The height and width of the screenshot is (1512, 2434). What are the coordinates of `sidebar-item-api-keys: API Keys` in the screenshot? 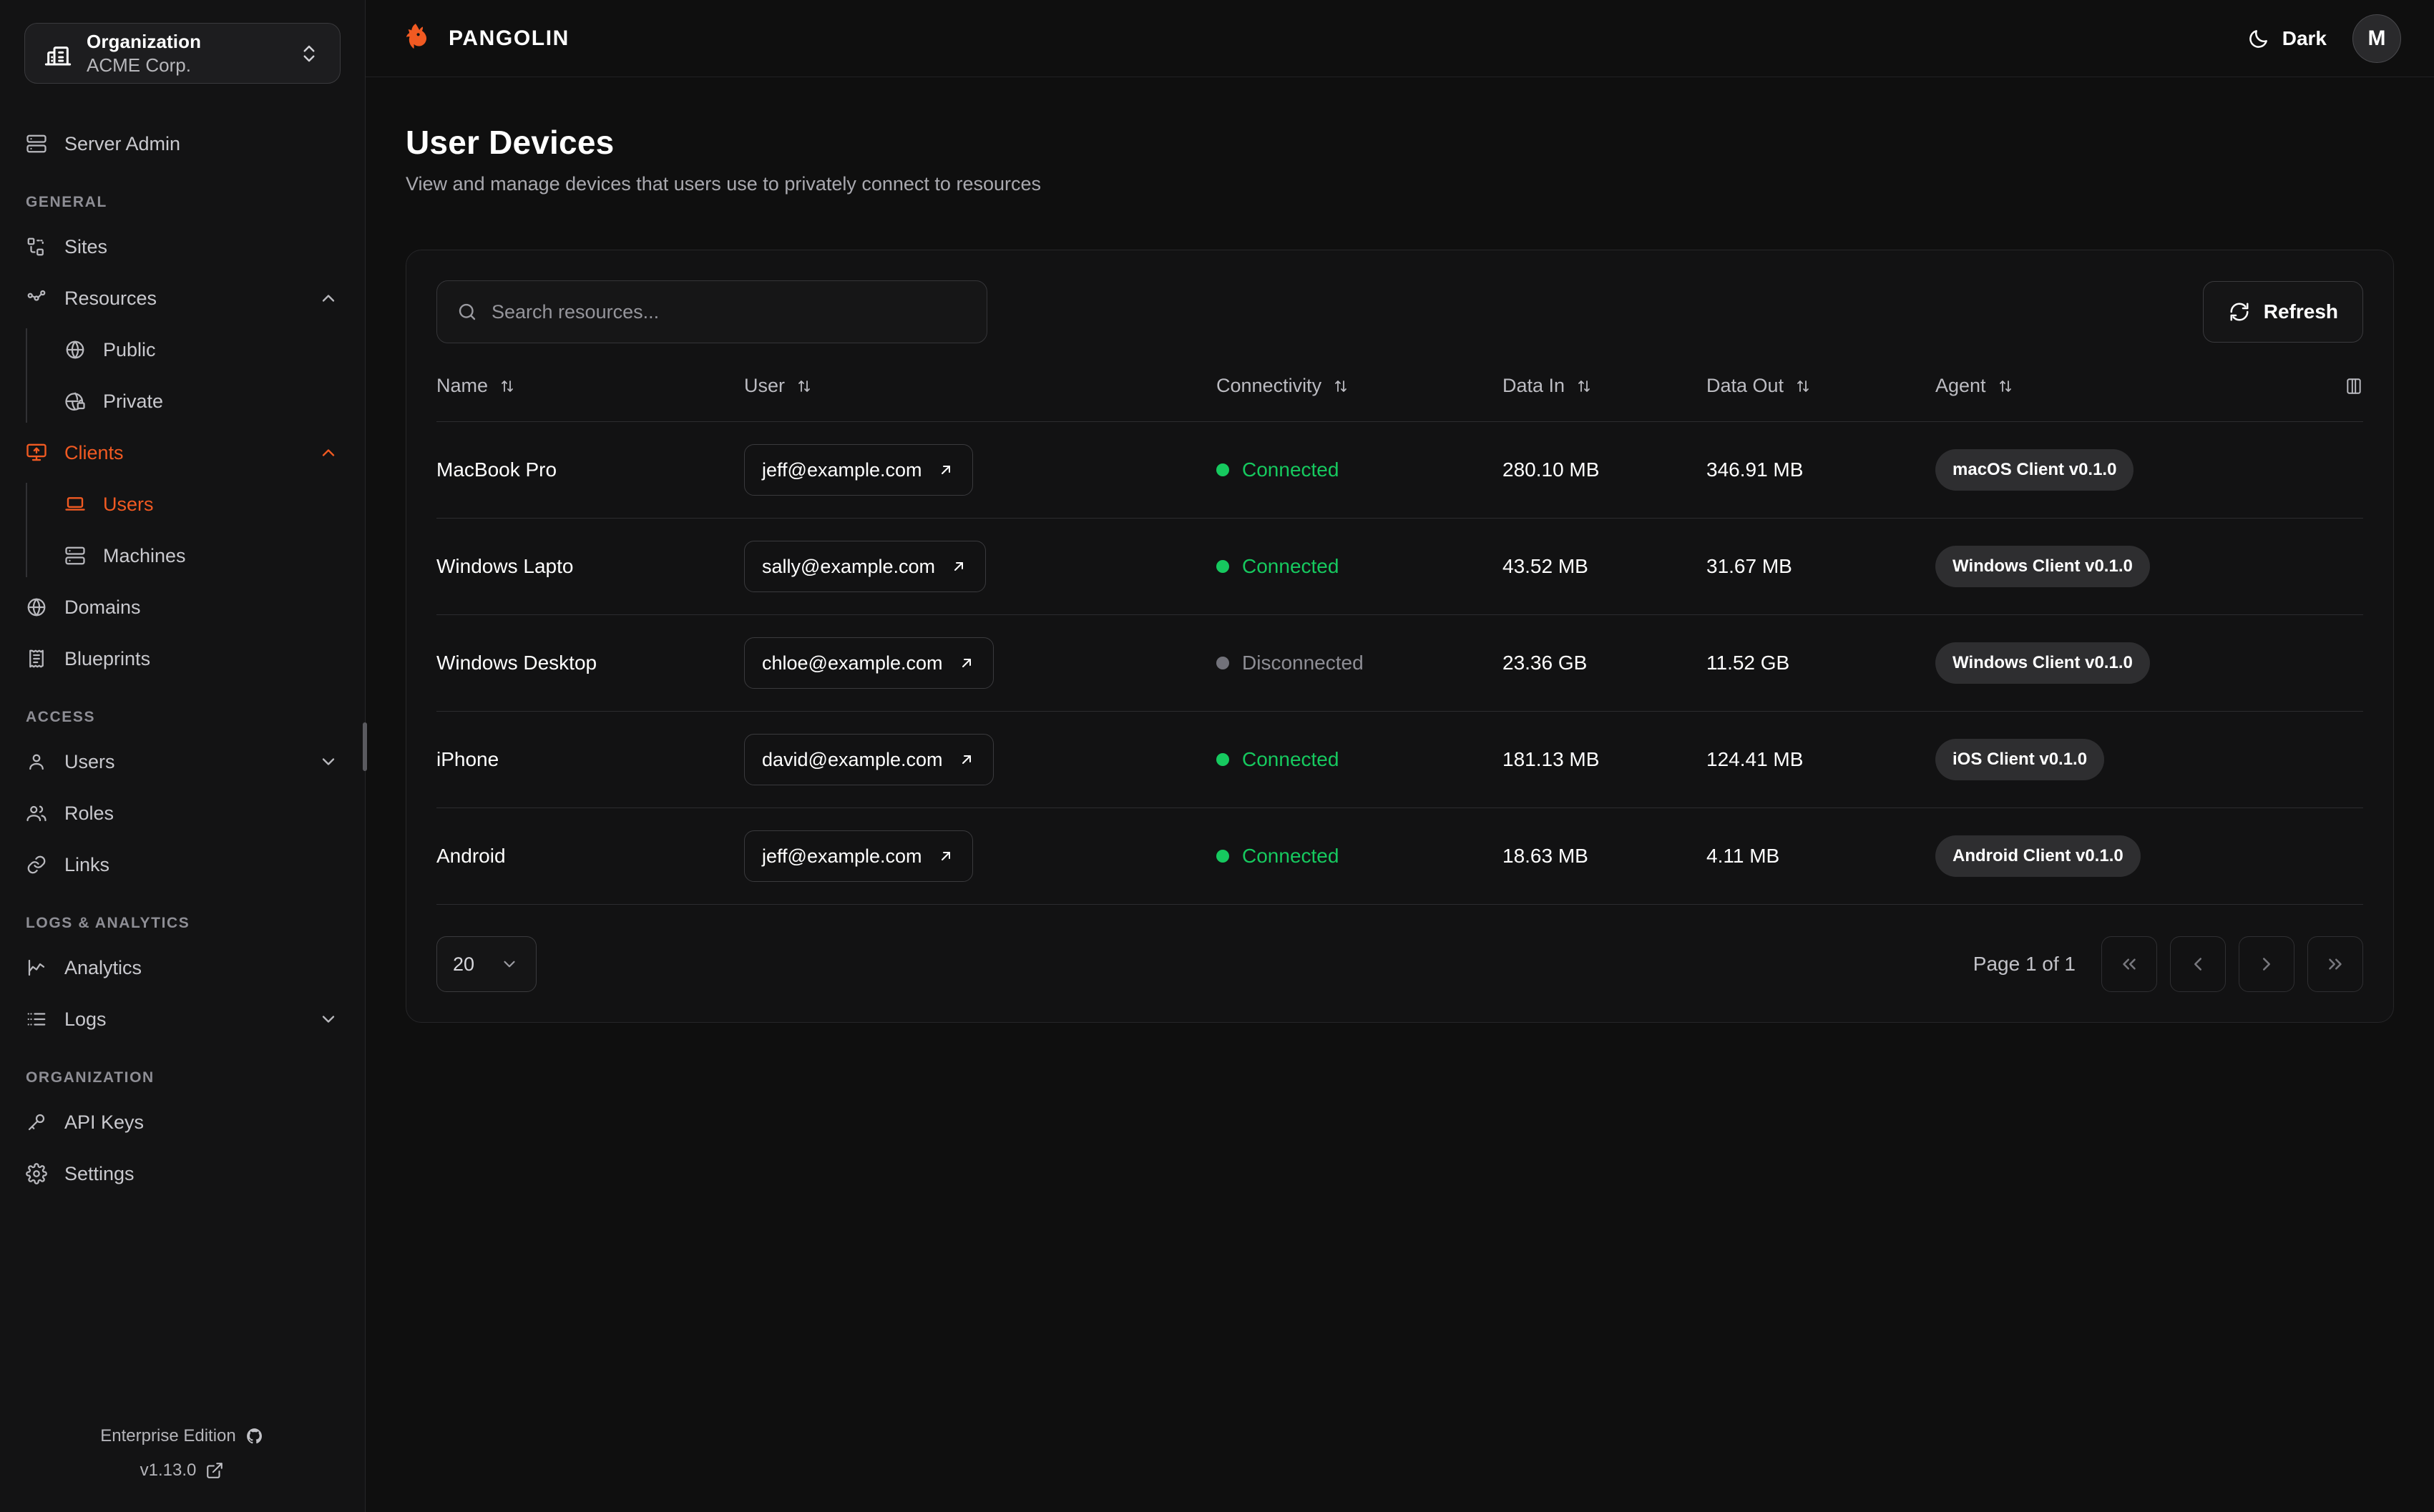 It's located at (182, 1122).